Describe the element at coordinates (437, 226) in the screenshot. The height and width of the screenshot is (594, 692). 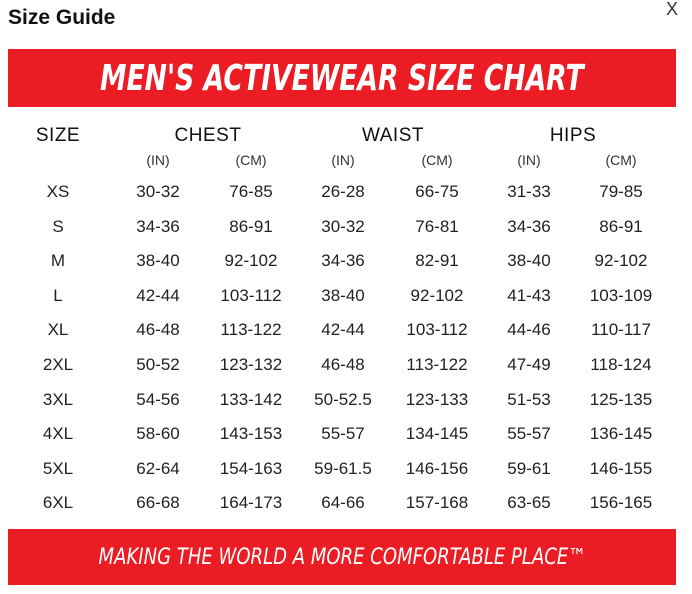
I see `cell-waist-cm: 76-81` at that location.